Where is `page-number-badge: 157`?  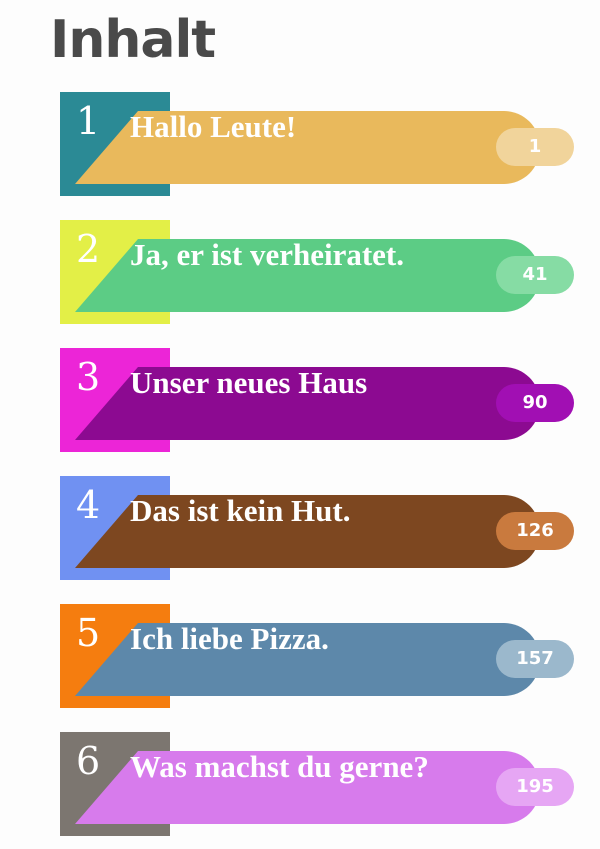
page-number-badge: 157 is located at coordinates (535, 659).